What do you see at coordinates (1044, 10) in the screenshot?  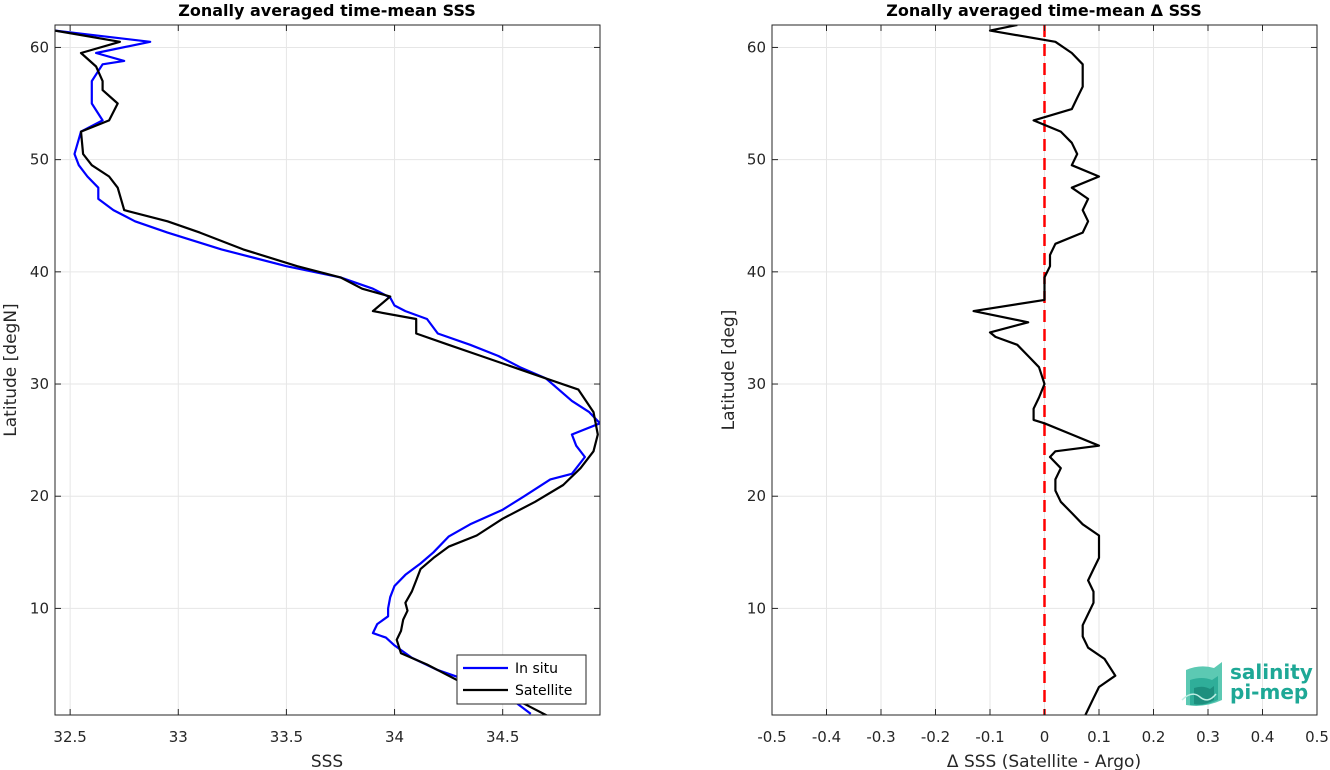 I see `delta-sss-title: Zonally averaged time-mean Δ SSS` at bounding box center [1044, 10].